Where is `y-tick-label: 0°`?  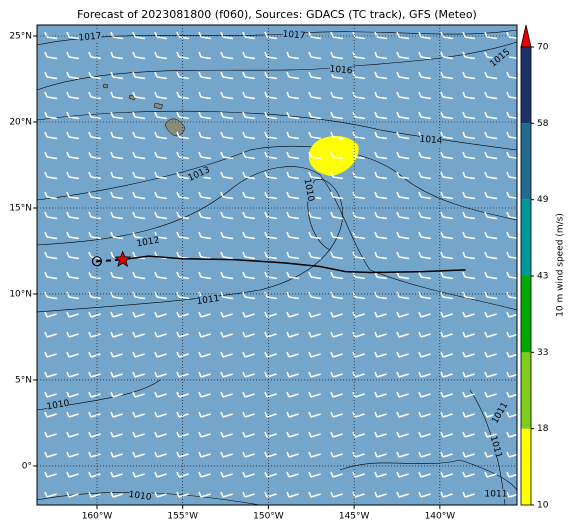 y-tick-label: 0° is located at coordinates (27, 466).